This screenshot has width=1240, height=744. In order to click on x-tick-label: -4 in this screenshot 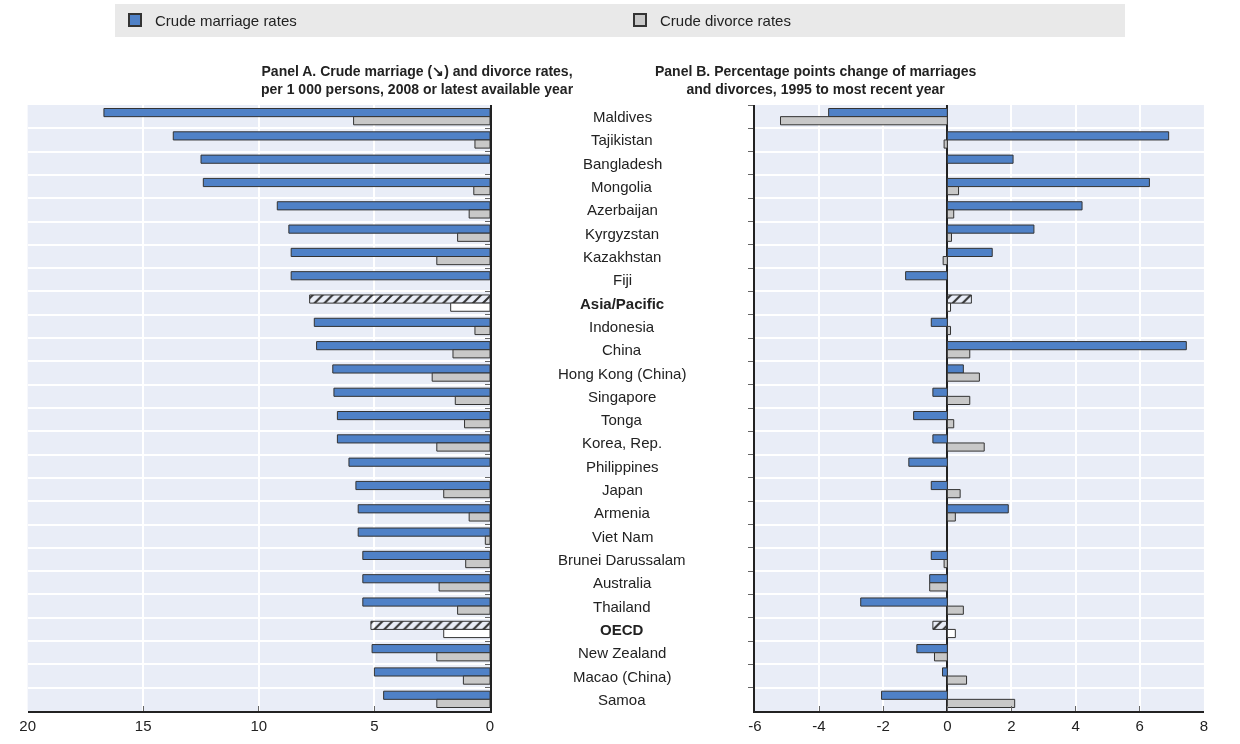, I will do `click(819, 725)`.